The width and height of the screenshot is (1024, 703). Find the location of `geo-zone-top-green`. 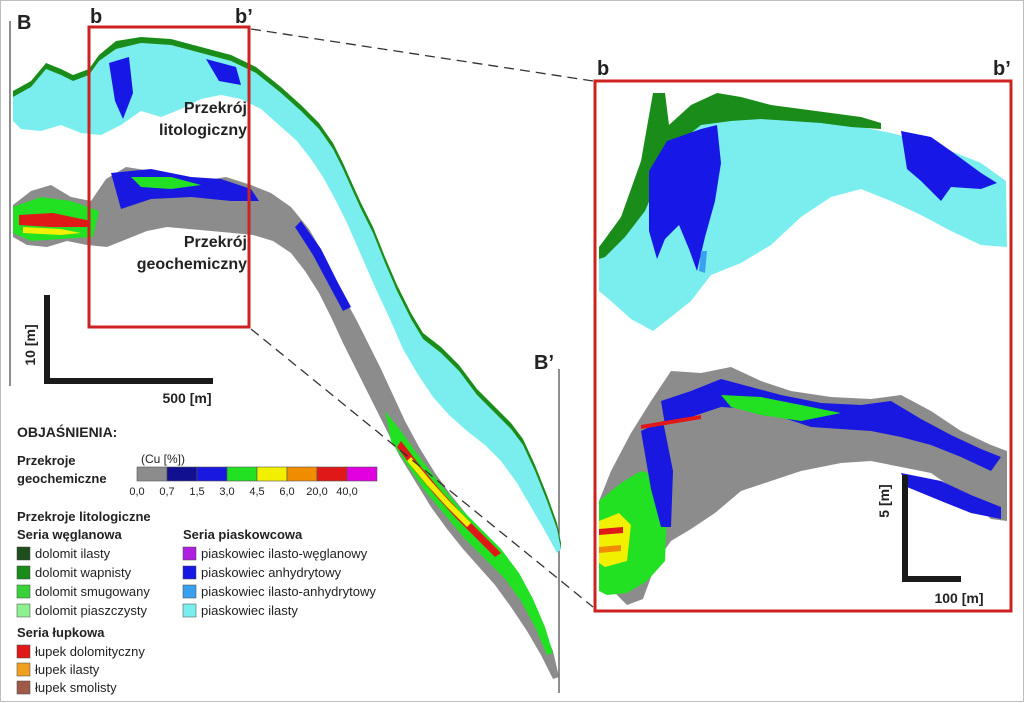

geo-zone-top-green is located at coordinates (166, 183).